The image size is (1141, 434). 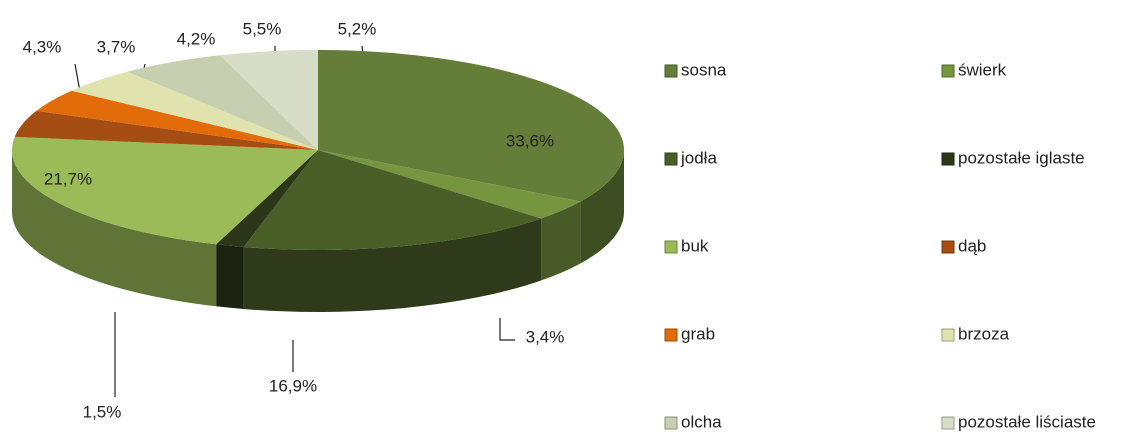 I want to click on legend-label: dąb, so click(x=972, y=245).